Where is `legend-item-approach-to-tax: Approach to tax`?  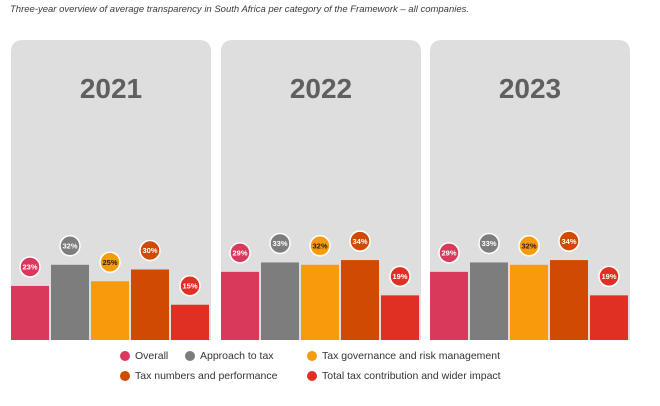 legend-item-approach-to-tax: Approach to tax is located at coordinates (229, 356).